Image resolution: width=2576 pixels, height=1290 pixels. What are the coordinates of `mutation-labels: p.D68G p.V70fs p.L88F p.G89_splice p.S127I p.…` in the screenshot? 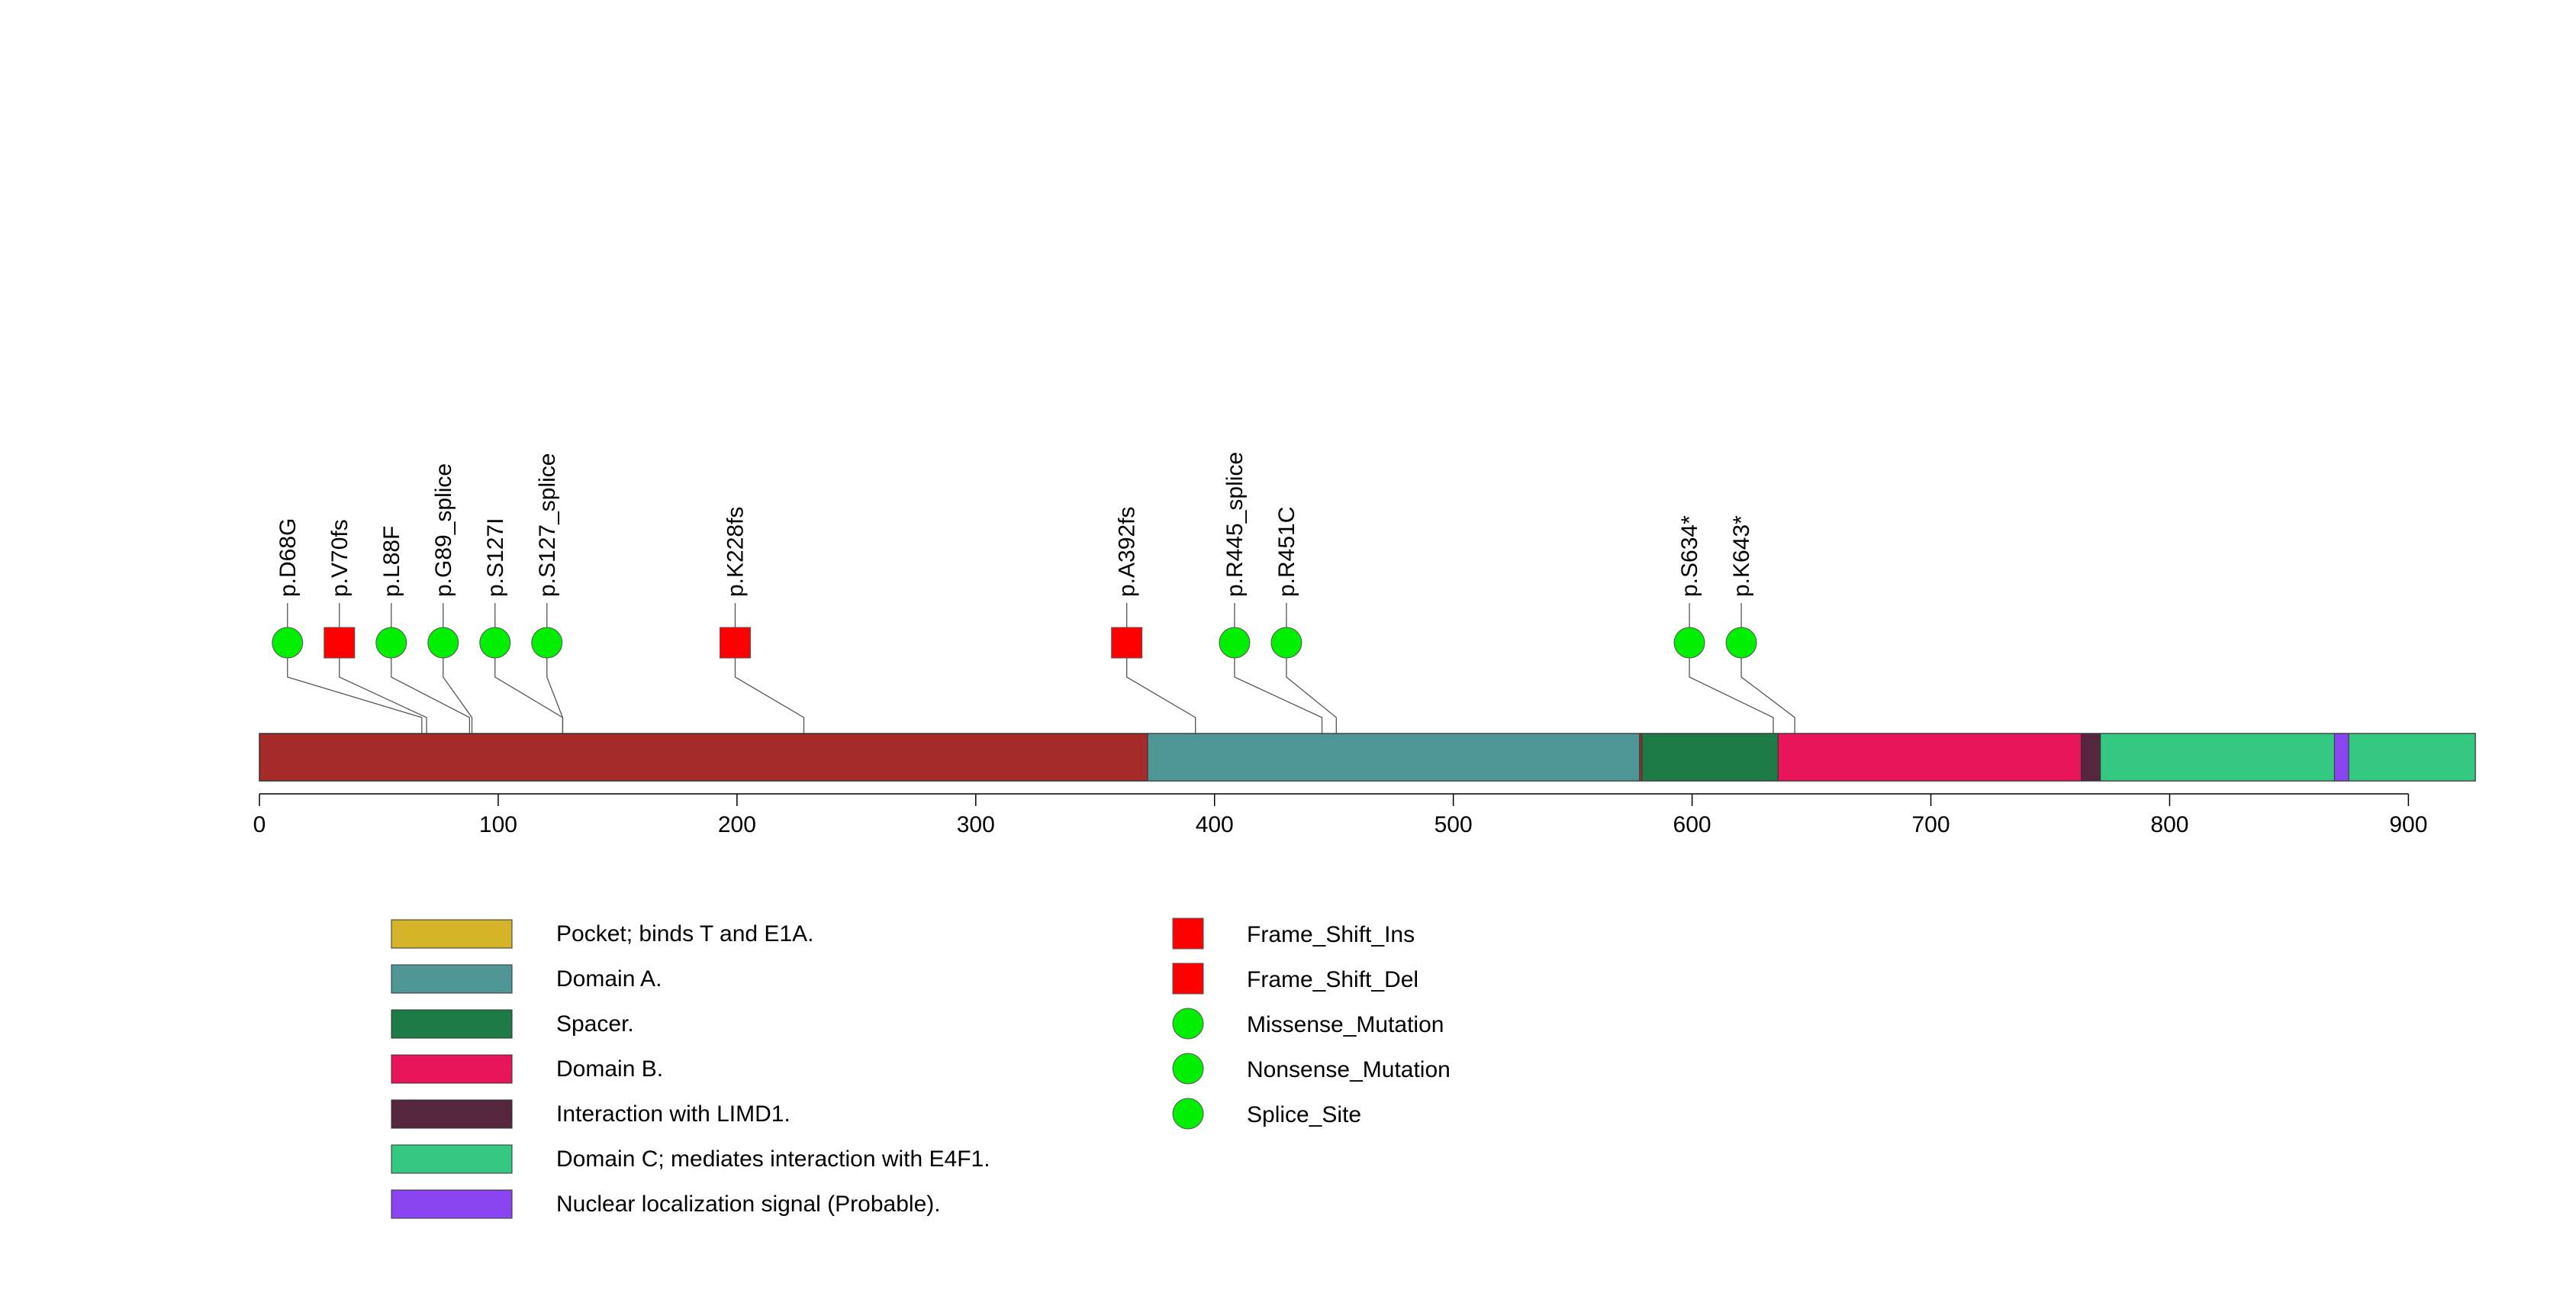 It's located at (1014, 525).